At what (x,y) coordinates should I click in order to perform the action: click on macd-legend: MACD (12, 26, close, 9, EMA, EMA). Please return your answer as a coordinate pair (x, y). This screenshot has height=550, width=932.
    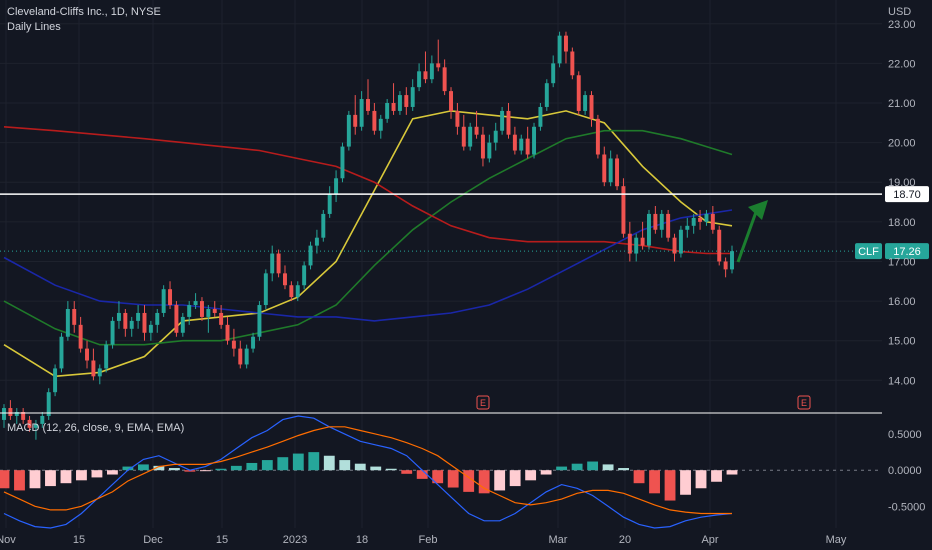
    Looking at the image, I should click on (96, 428).